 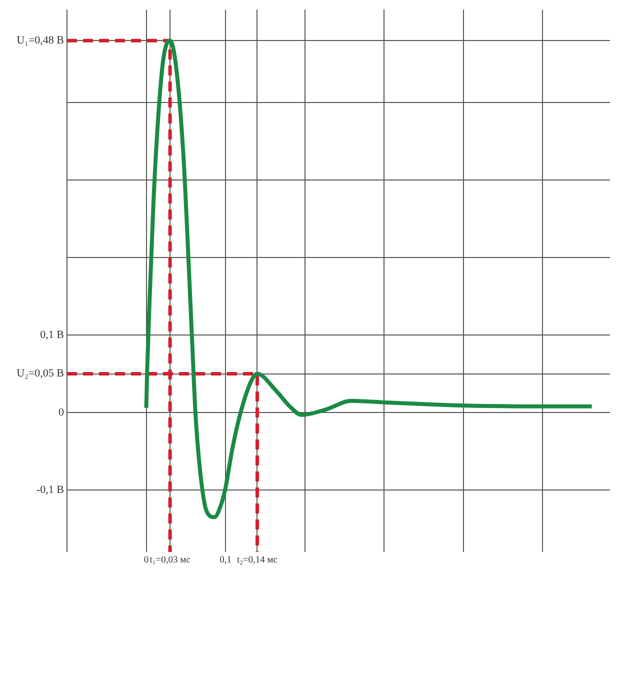 What do you see at coordinates (40, 374) in the screenshot?
I see `y-tick-label: U₂=0,05 В` at bounding box center [40, 374].